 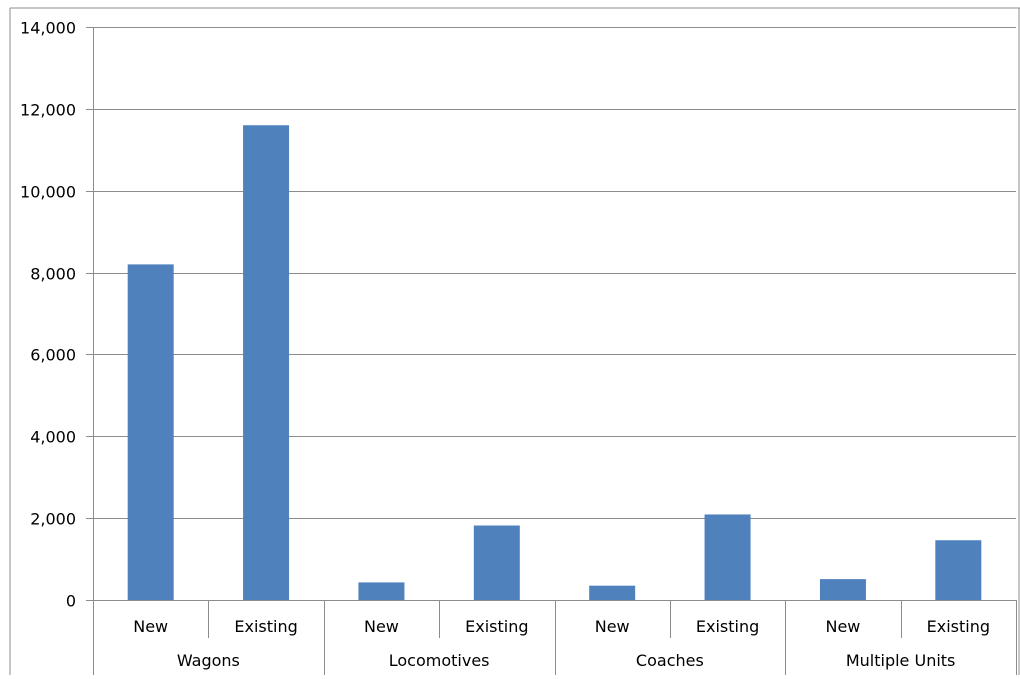 What do you see at coordinates (53, 274) in the screenshot?
I see `y-tick-label: 8,000` at bounding box center [53, 274].